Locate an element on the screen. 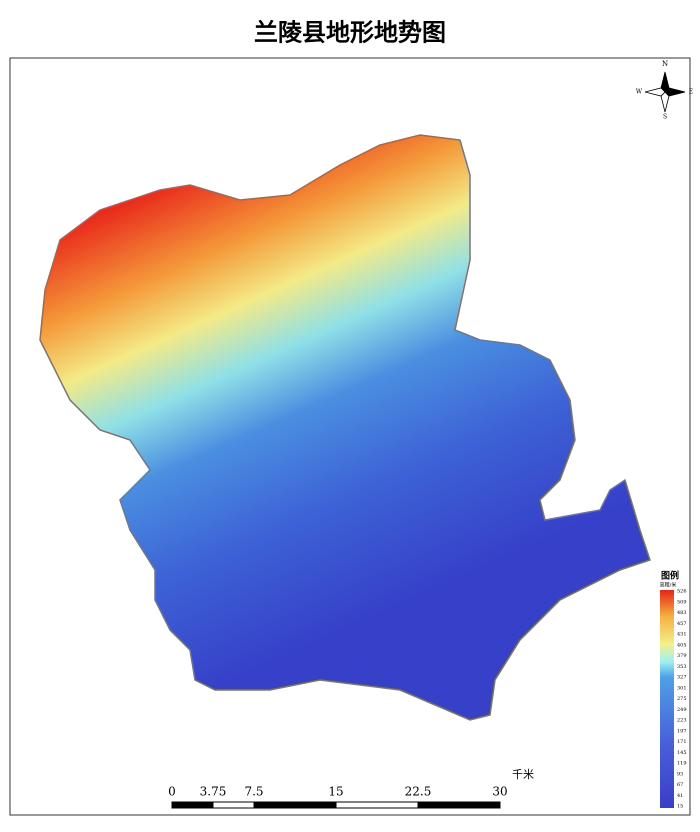 The image size is (700, 832). scale-label: 0 is located at coordinates (172, 792).